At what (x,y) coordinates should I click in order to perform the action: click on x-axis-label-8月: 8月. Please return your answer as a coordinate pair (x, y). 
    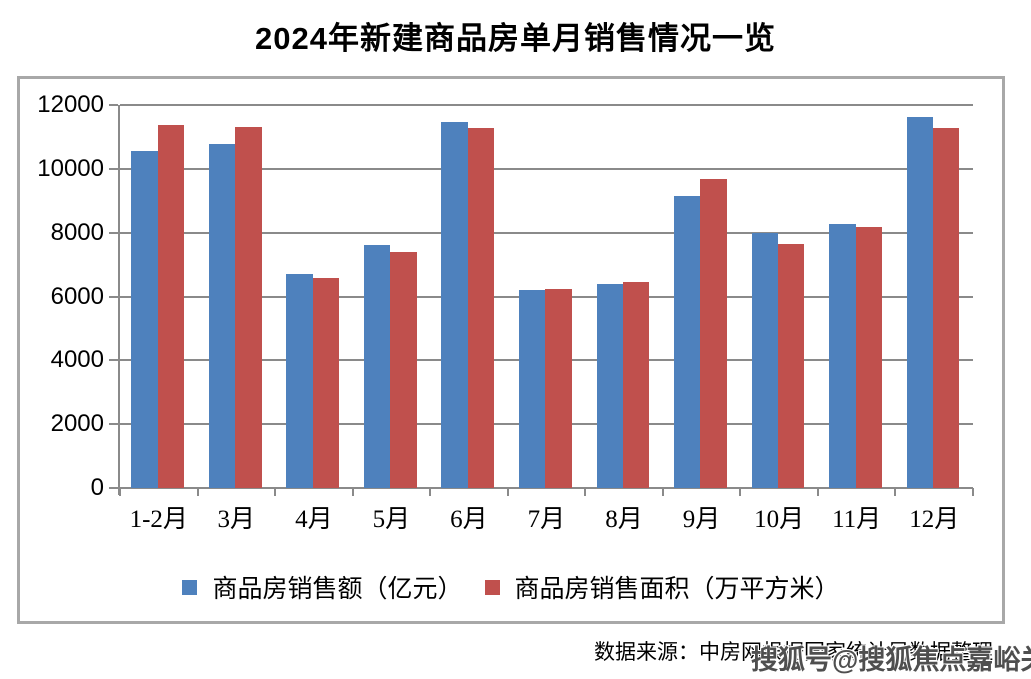
    Looking at the image, I should click on (624, 519).